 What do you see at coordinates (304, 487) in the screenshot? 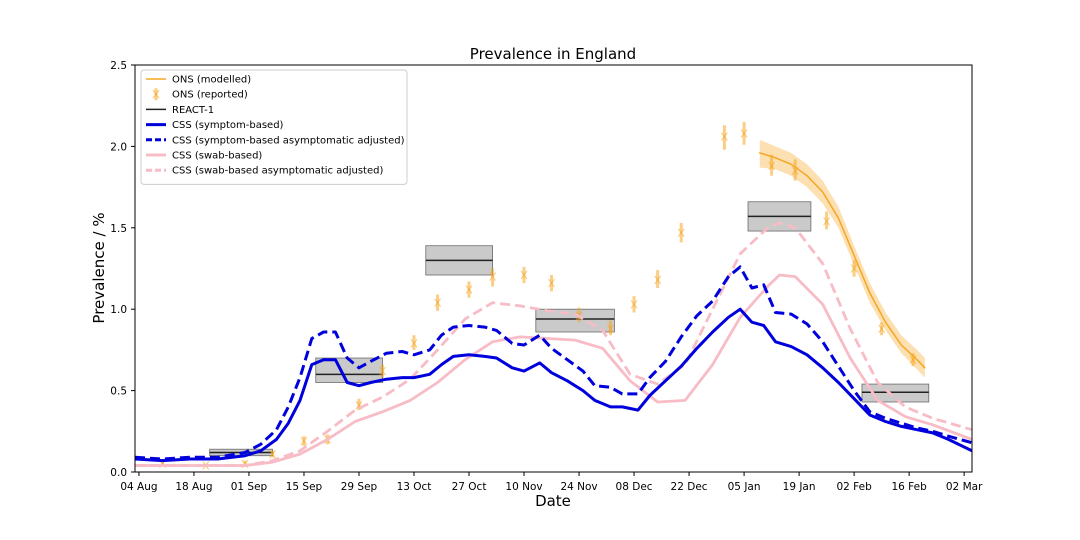
I see `x-tick-label: 15 Sep` at bounding box center [304, 487].